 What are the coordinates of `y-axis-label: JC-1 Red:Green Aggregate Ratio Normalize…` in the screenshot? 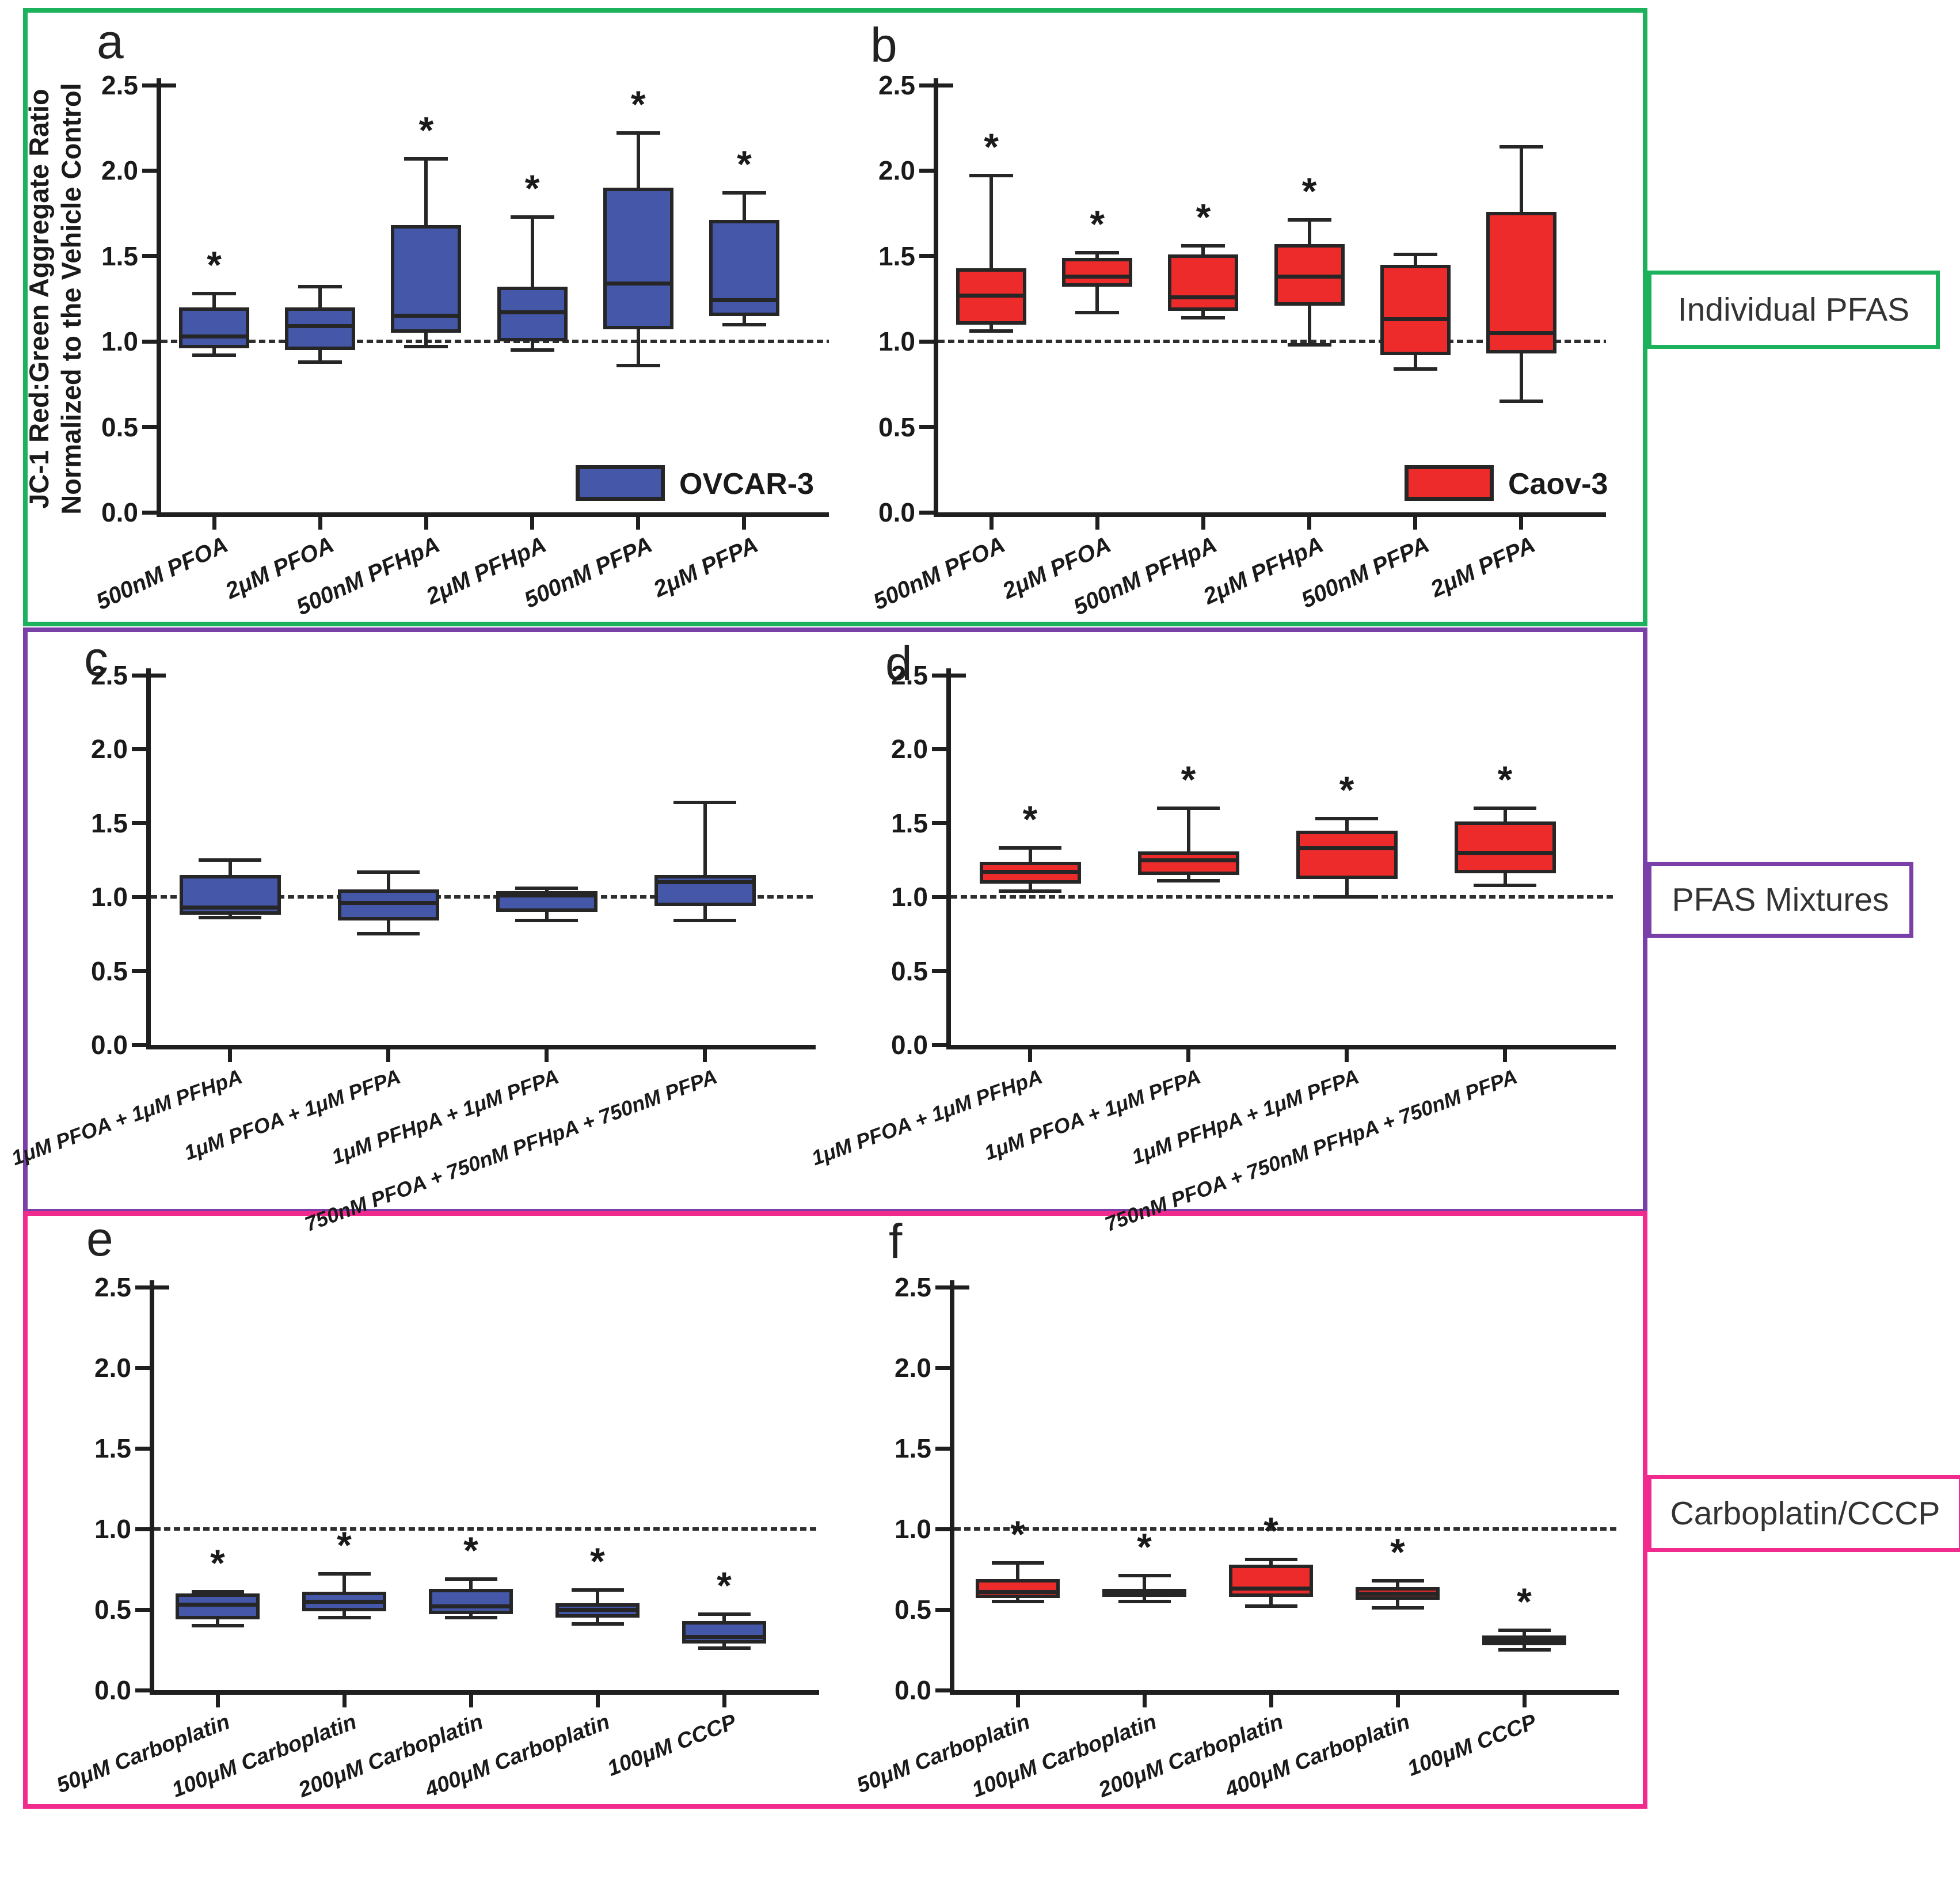 It's located at (57, 298).